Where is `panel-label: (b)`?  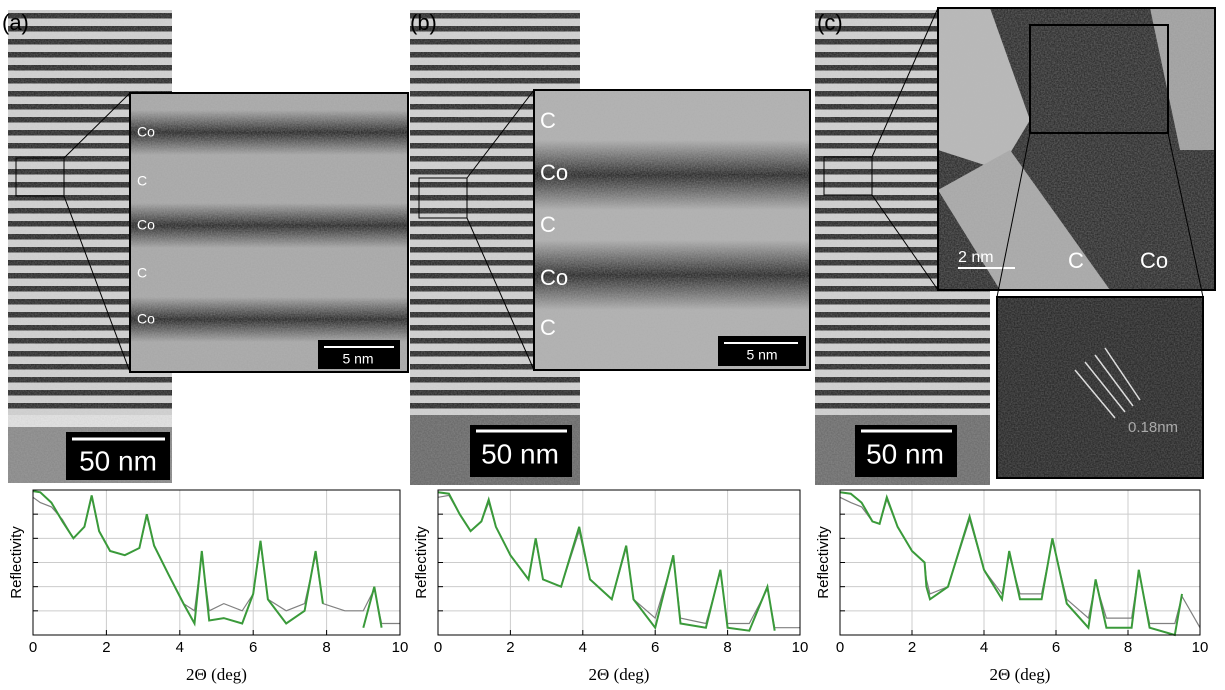
panel-label: (b) is located at coordinates (423, 22).